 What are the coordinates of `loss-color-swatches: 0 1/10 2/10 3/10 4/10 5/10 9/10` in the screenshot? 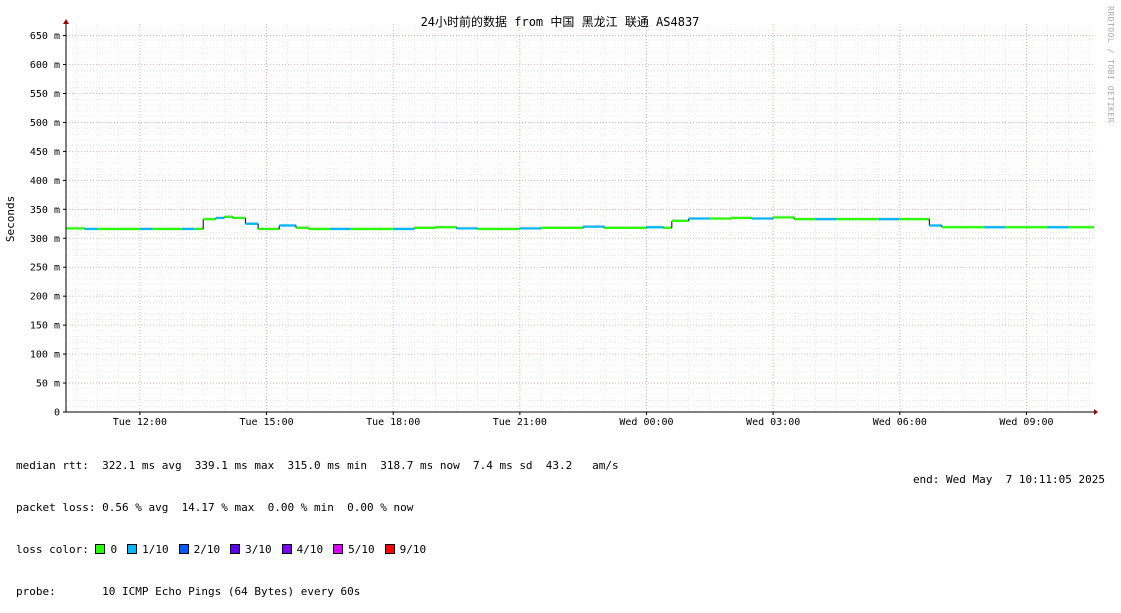 It's located at (265, 549).